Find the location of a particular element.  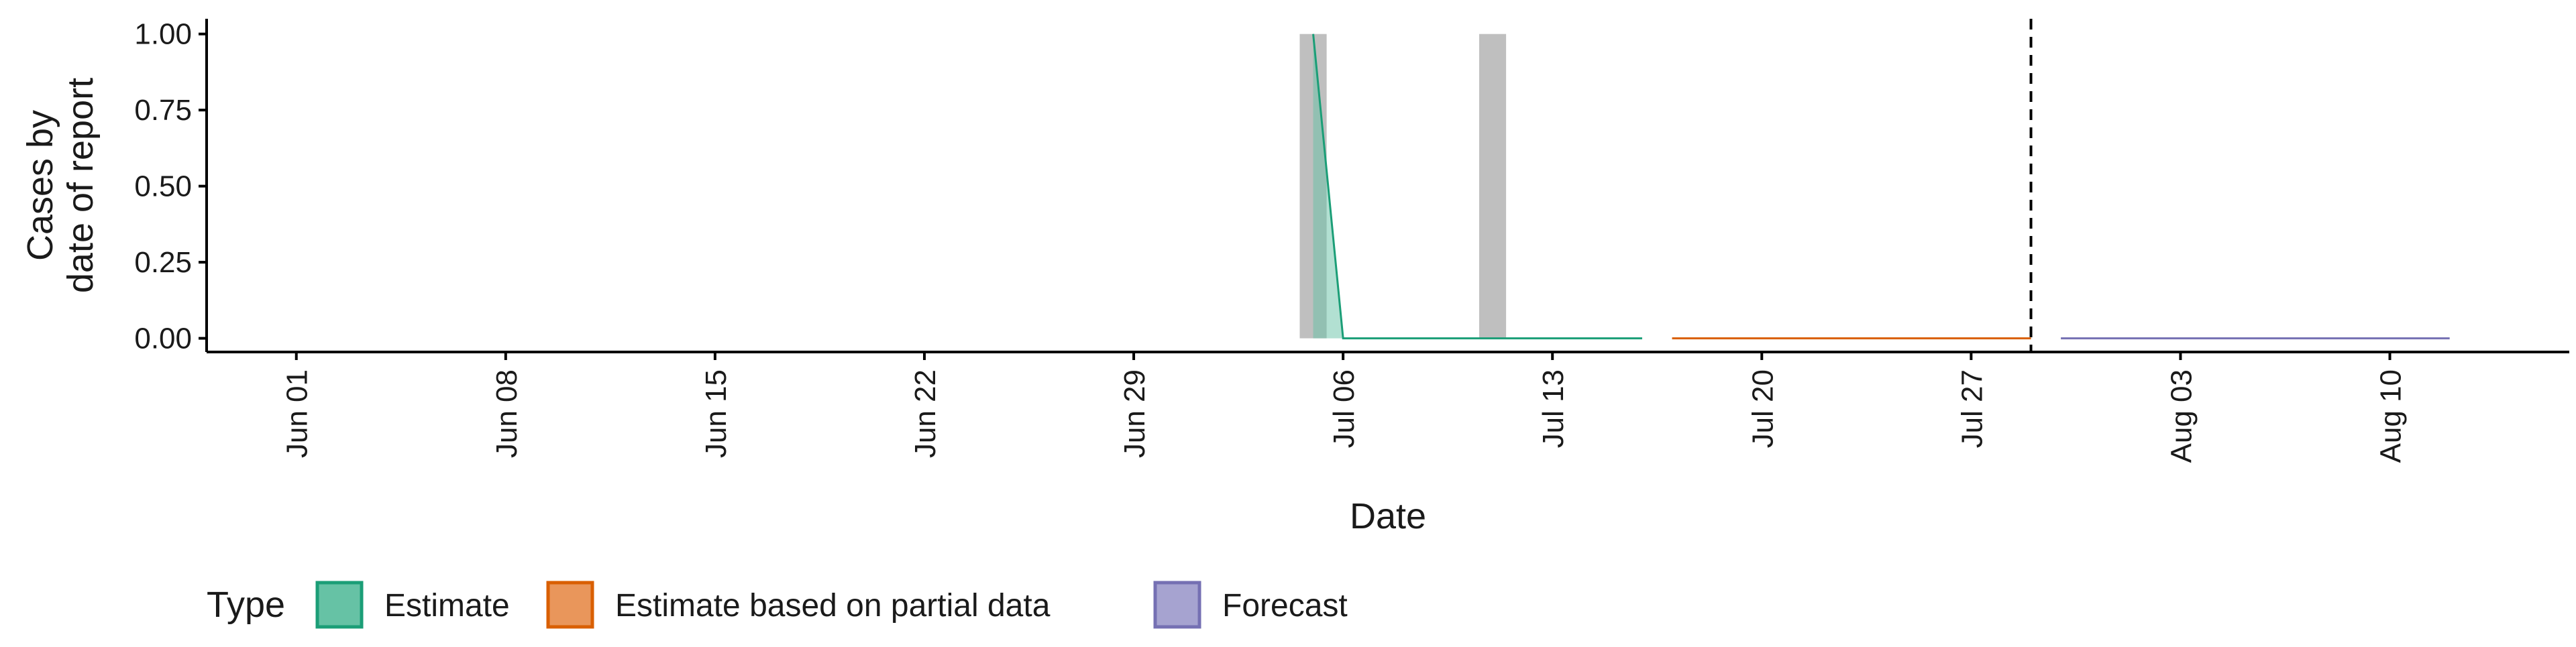

x-tick-label-8: Jul 27 is located at coordinates (1971, 408).